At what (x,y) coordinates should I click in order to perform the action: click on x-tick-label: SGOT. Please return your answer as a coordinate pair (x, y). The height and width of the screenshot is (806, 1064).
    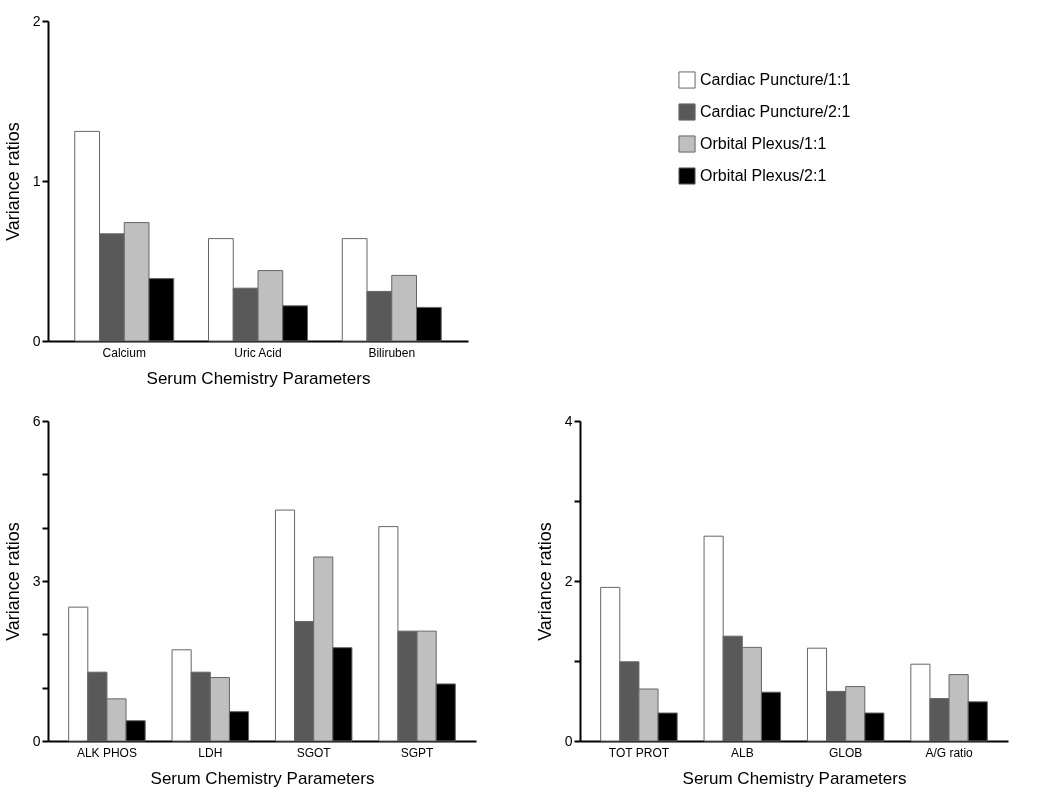
    Looking at the image, I should click on (314, 752).